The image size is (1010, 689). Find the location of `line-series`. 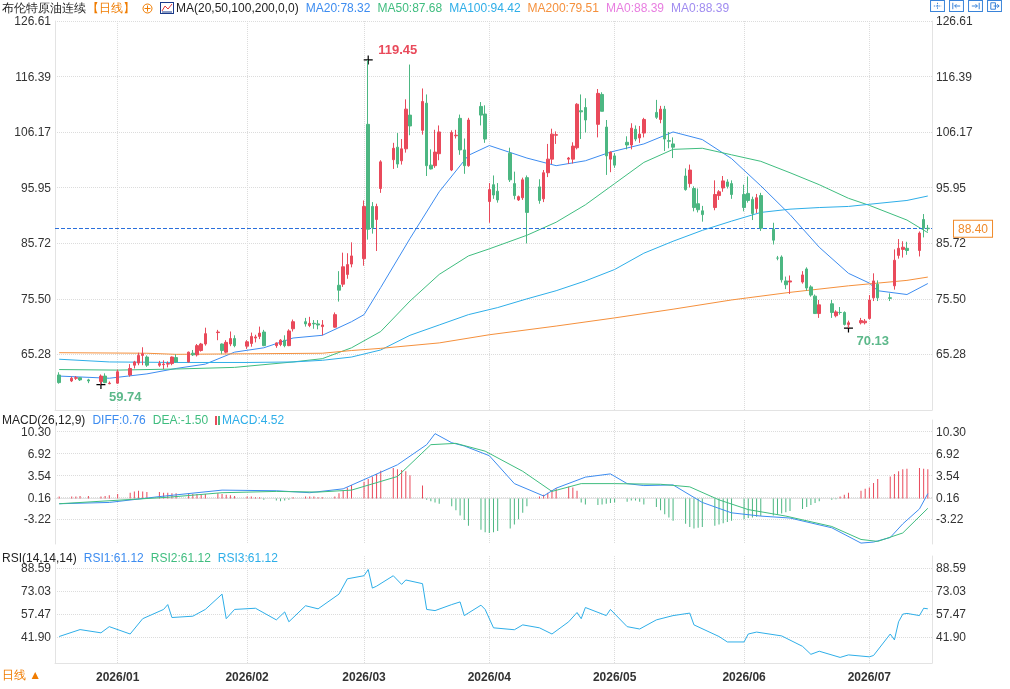

line-series is located at coordinates (493, 613).